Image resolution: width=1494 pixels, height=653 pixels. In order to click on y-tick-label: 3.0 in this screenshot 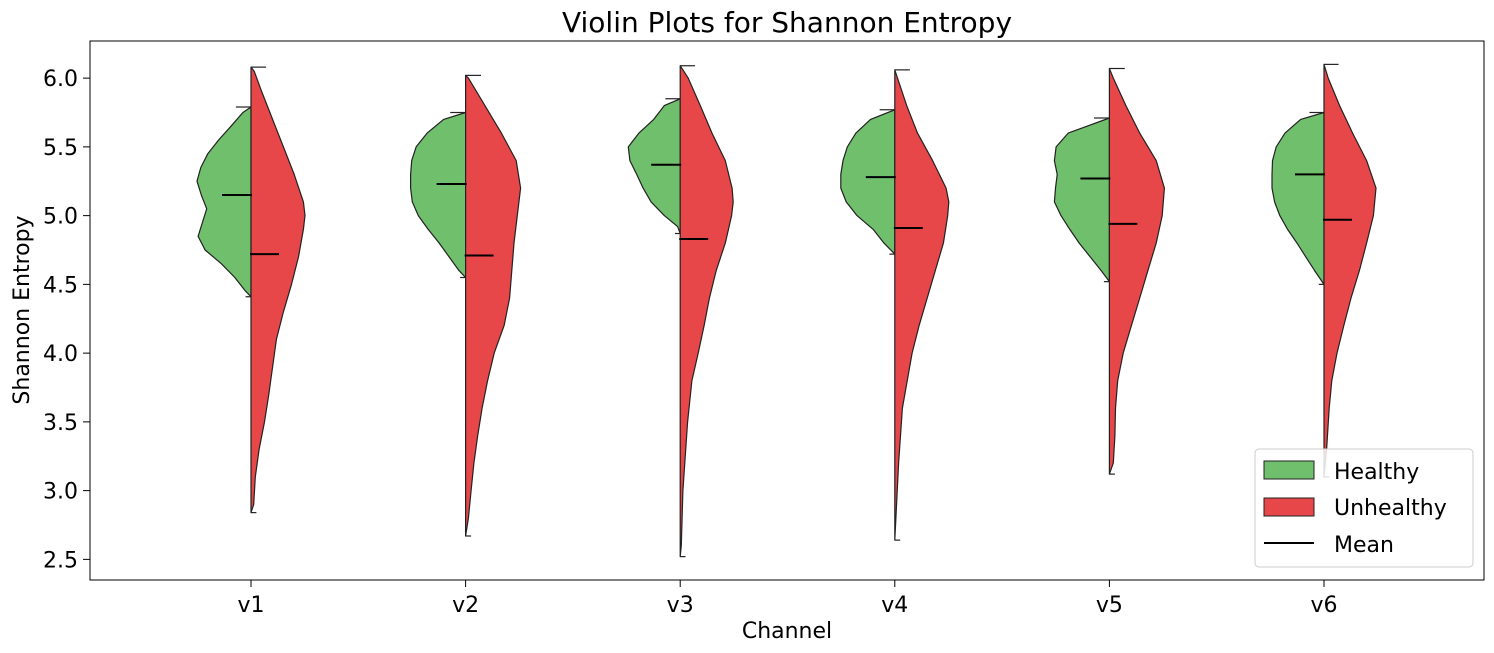, I will do `click(60, 492)`.